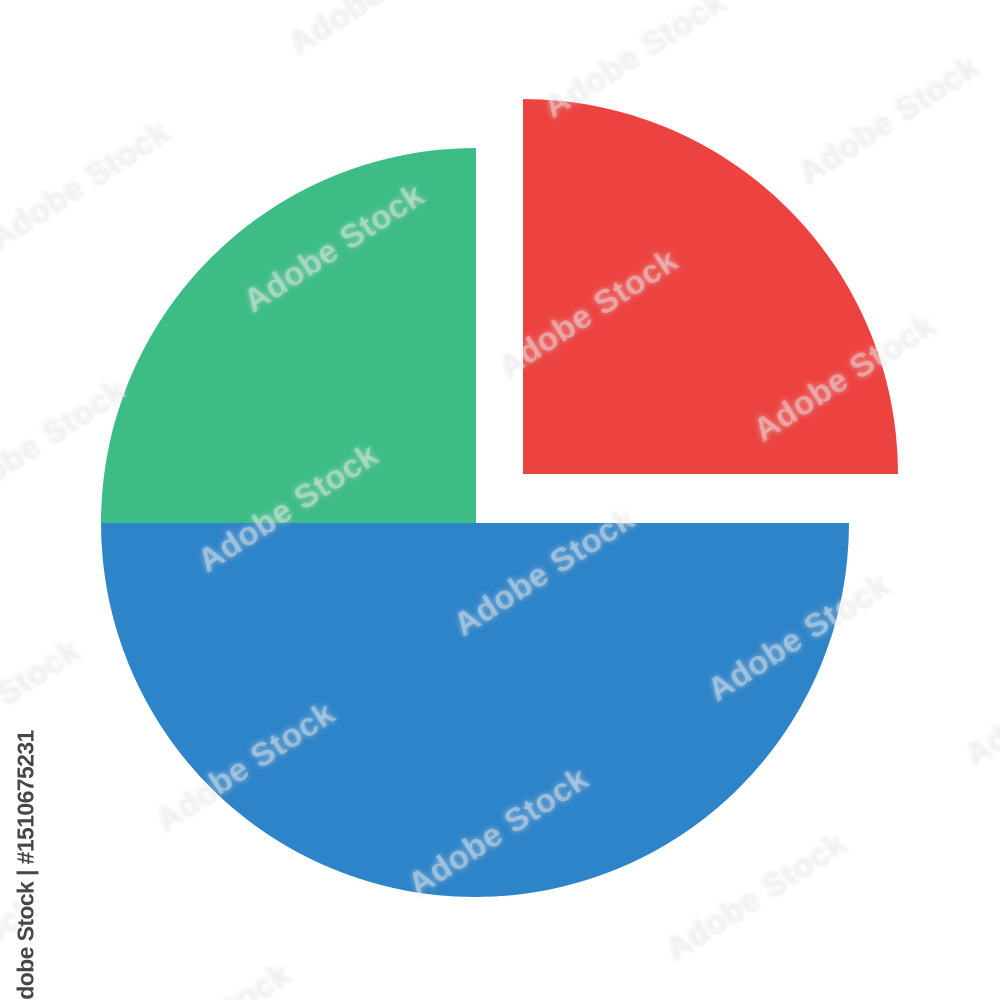 The height and width of the screenshot is (1000, 1000). I want to click on pie-slice-green-quarter, so click(288, 335).